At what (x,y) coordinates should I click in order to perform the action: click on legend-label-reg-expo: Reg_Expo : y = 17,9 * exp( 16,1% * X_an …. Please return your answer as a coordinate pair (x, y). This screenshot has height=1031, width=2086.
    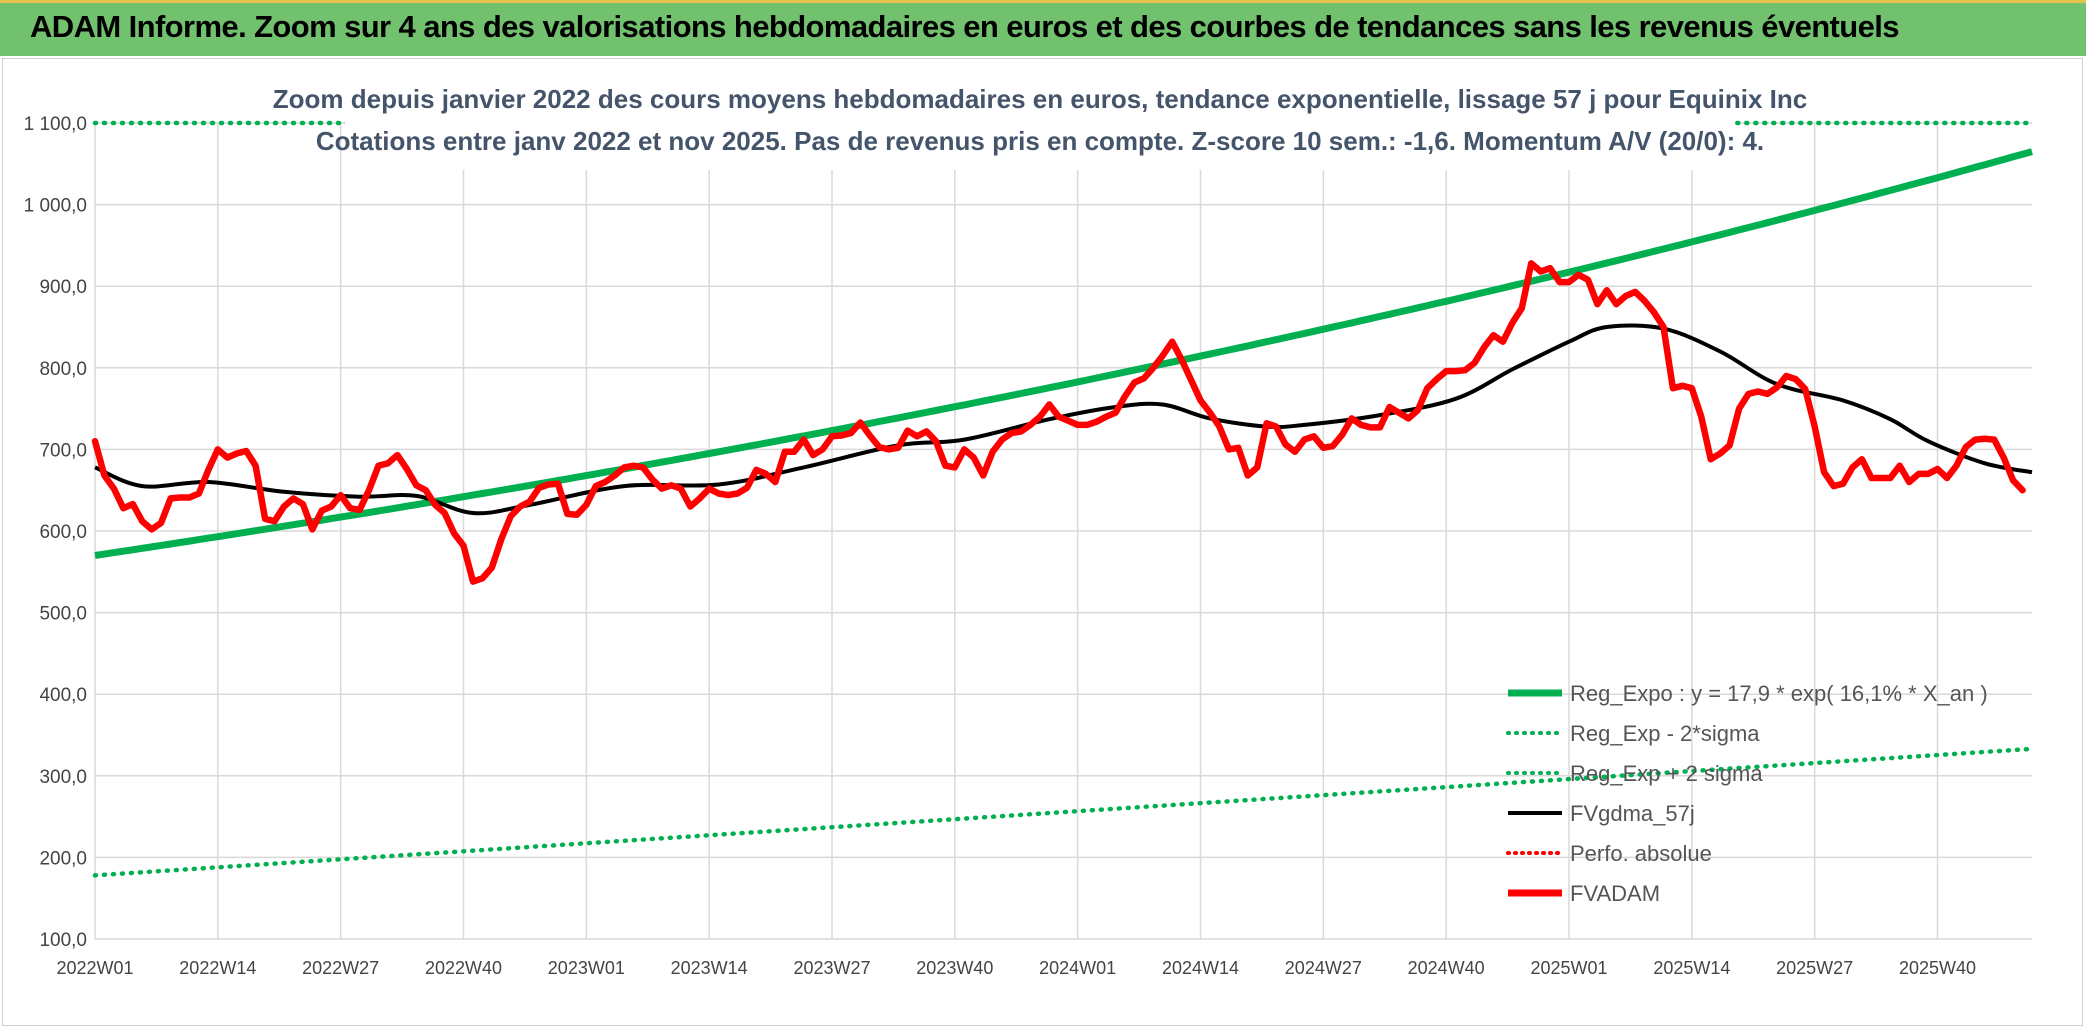
    Looking at the image, I should click on (1779, 693).